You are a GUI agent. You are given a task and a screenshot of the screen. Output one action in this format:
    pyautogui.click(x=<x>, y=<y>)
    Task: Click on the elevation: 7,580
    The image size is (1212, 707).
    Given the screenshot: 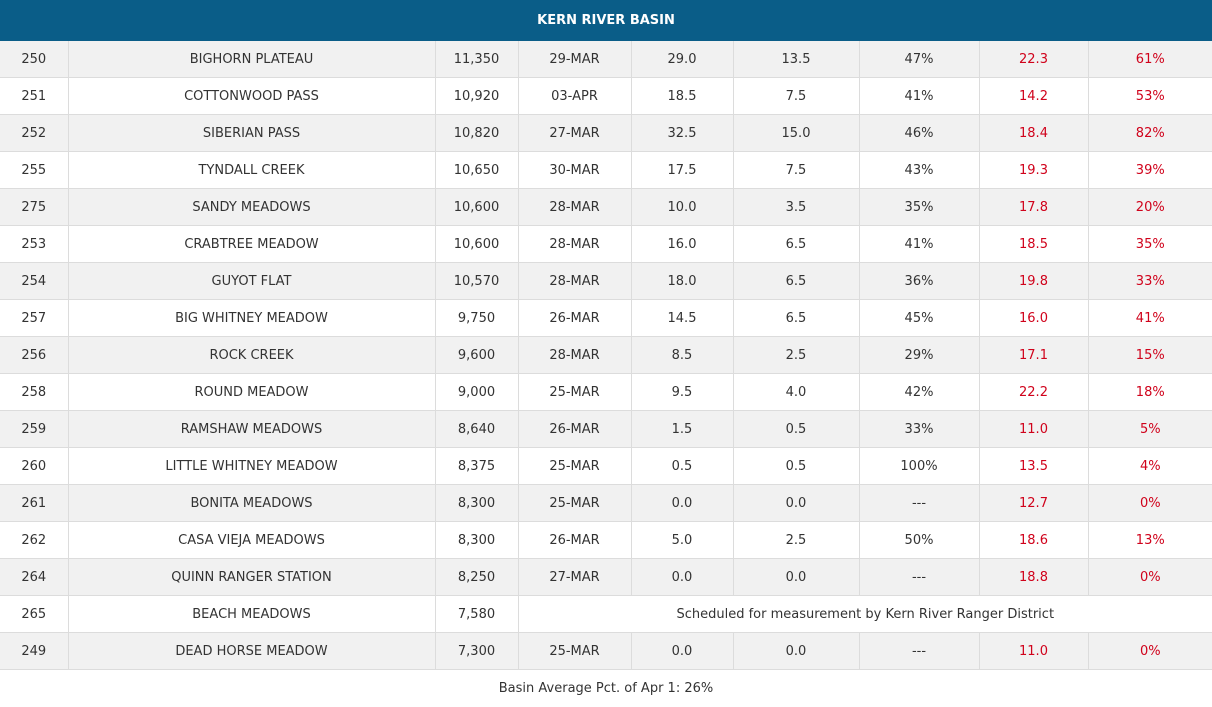 What is the action you would take?
    pyautogui.click(x=477, y=614)
    